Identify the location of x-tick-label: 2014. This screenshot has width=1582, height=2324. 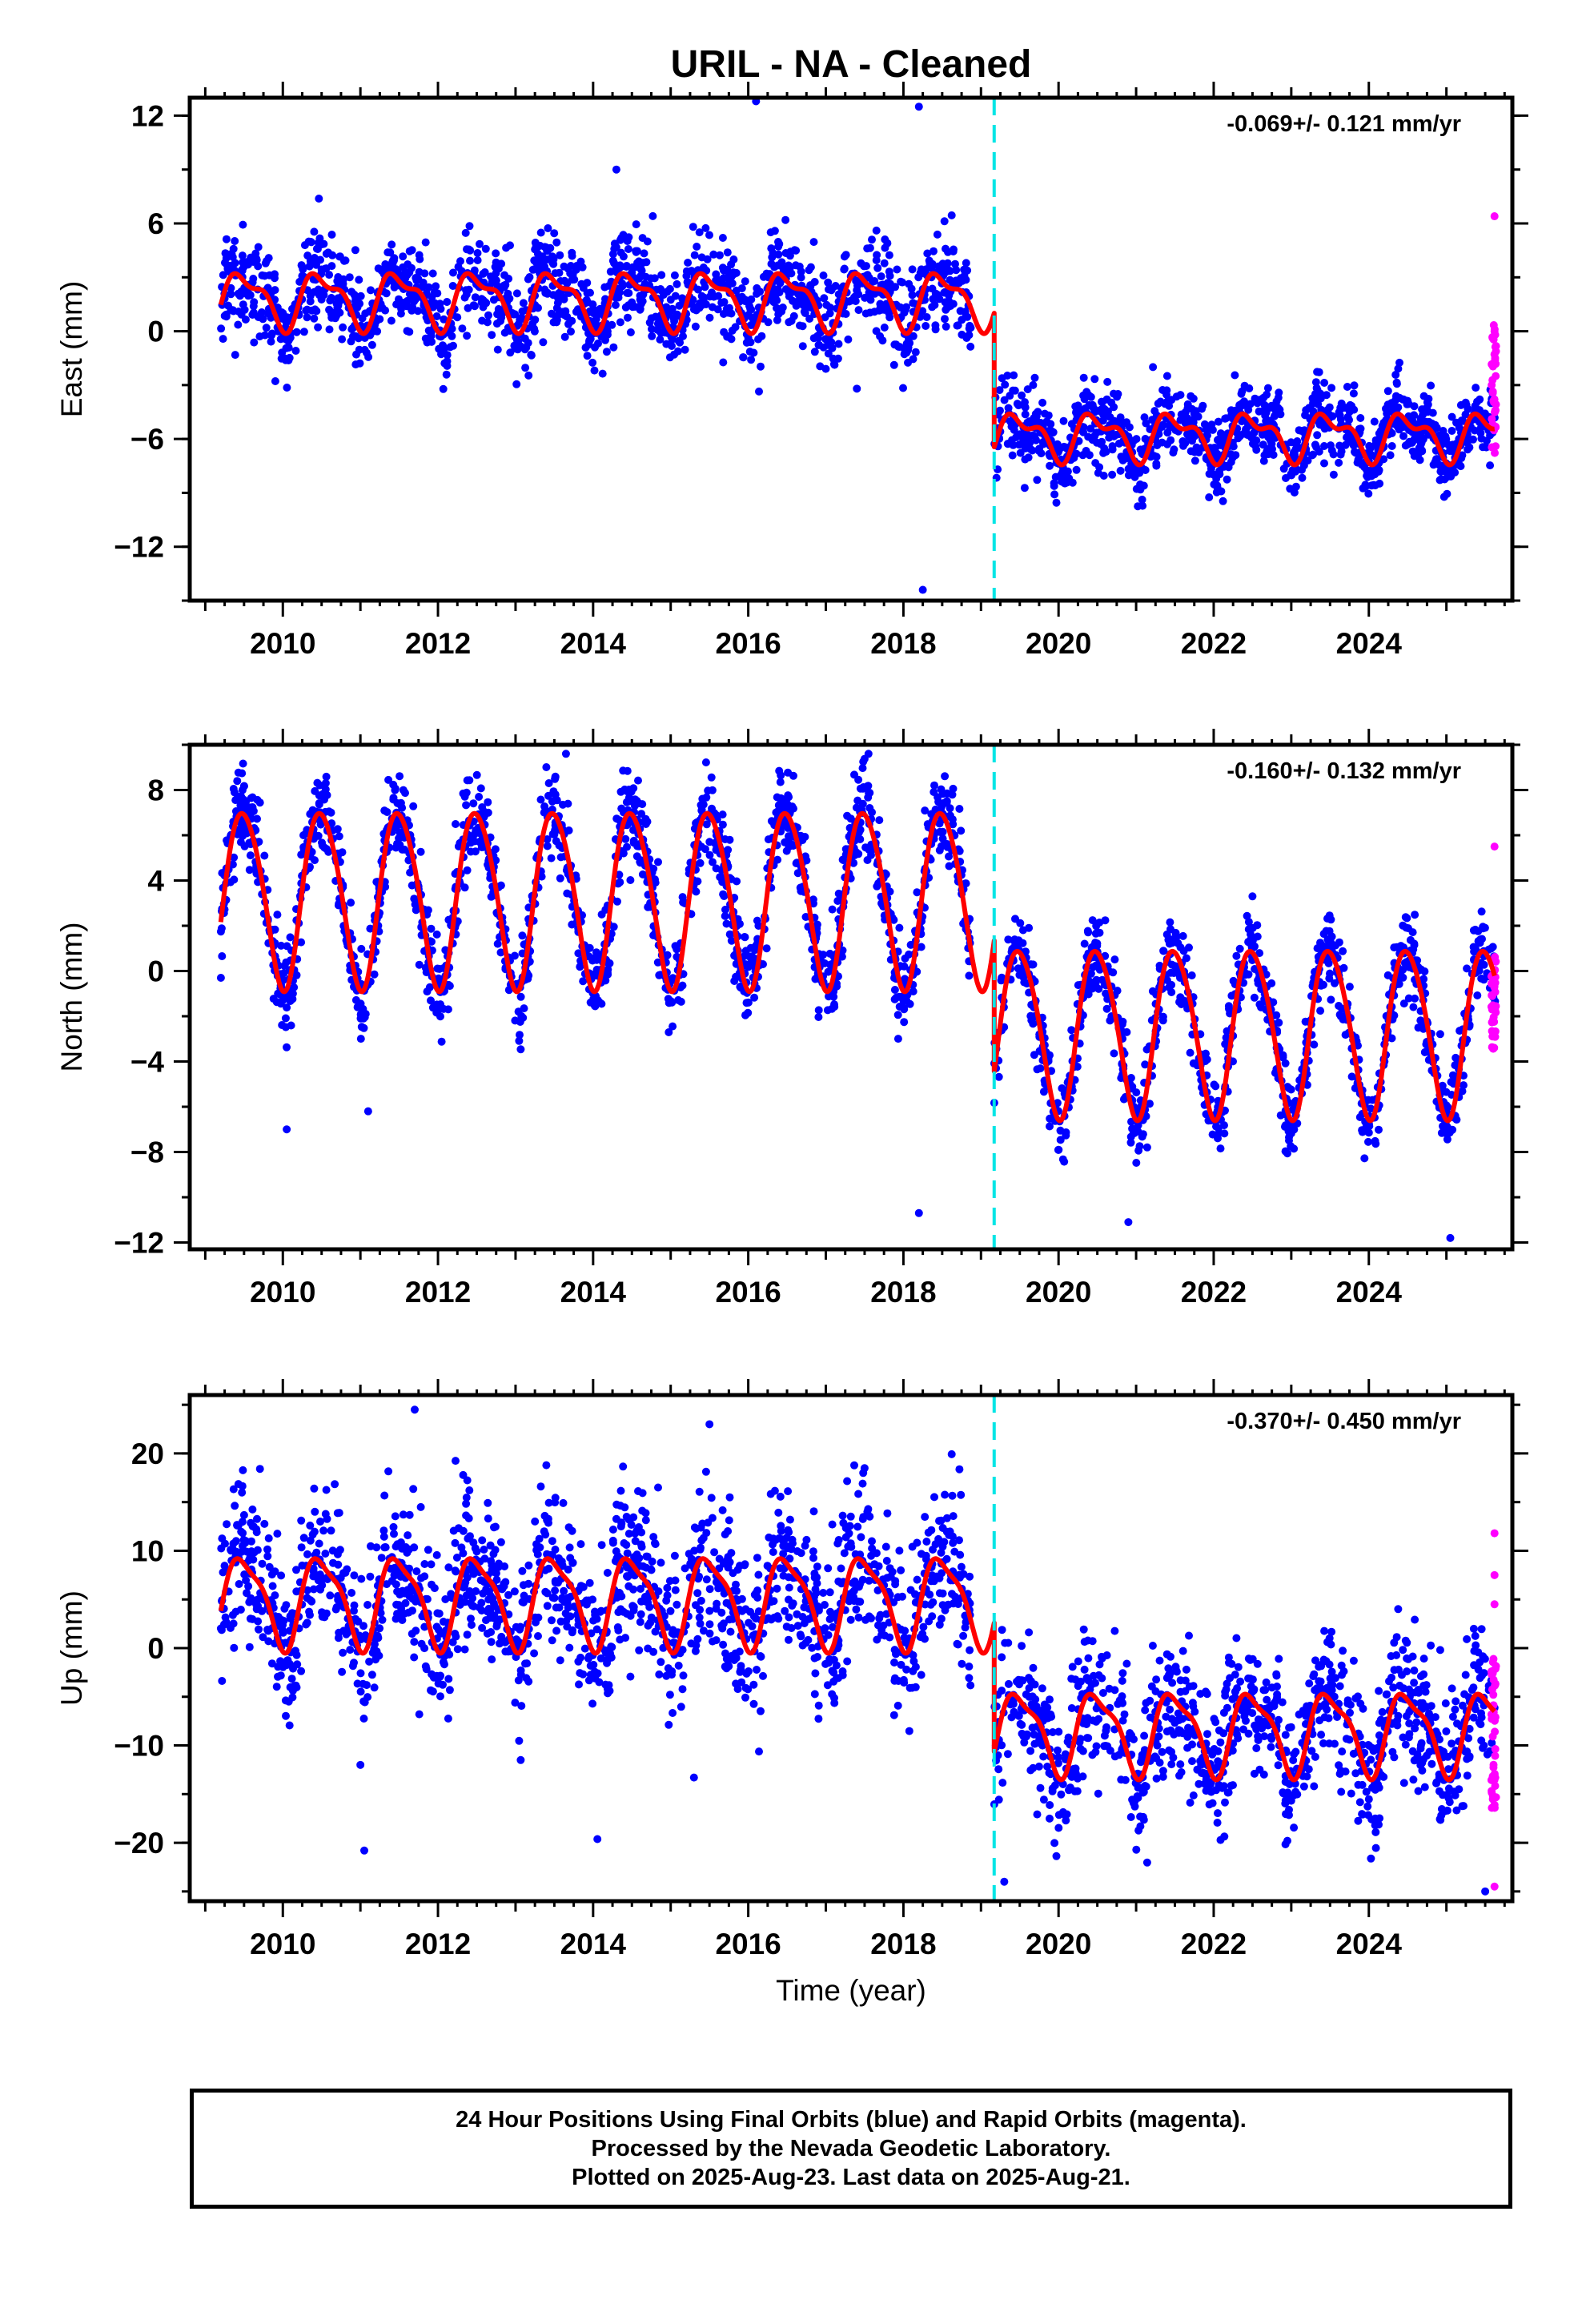
(593, 644).